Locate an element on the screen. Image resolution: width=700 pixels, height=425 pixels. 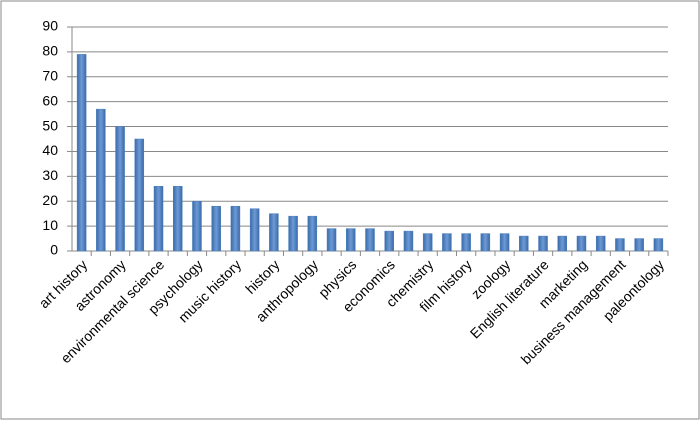
y-tick-label: 0 is located at coordinates (54, 250).